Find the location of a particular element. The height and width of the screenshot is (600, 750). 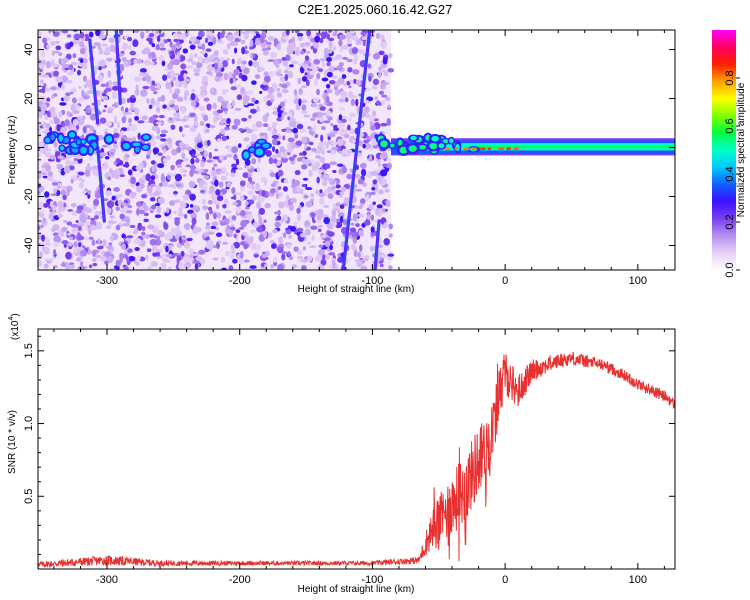

spectrogram-y-tick-label: 40 is located at coordinates (29, 49).